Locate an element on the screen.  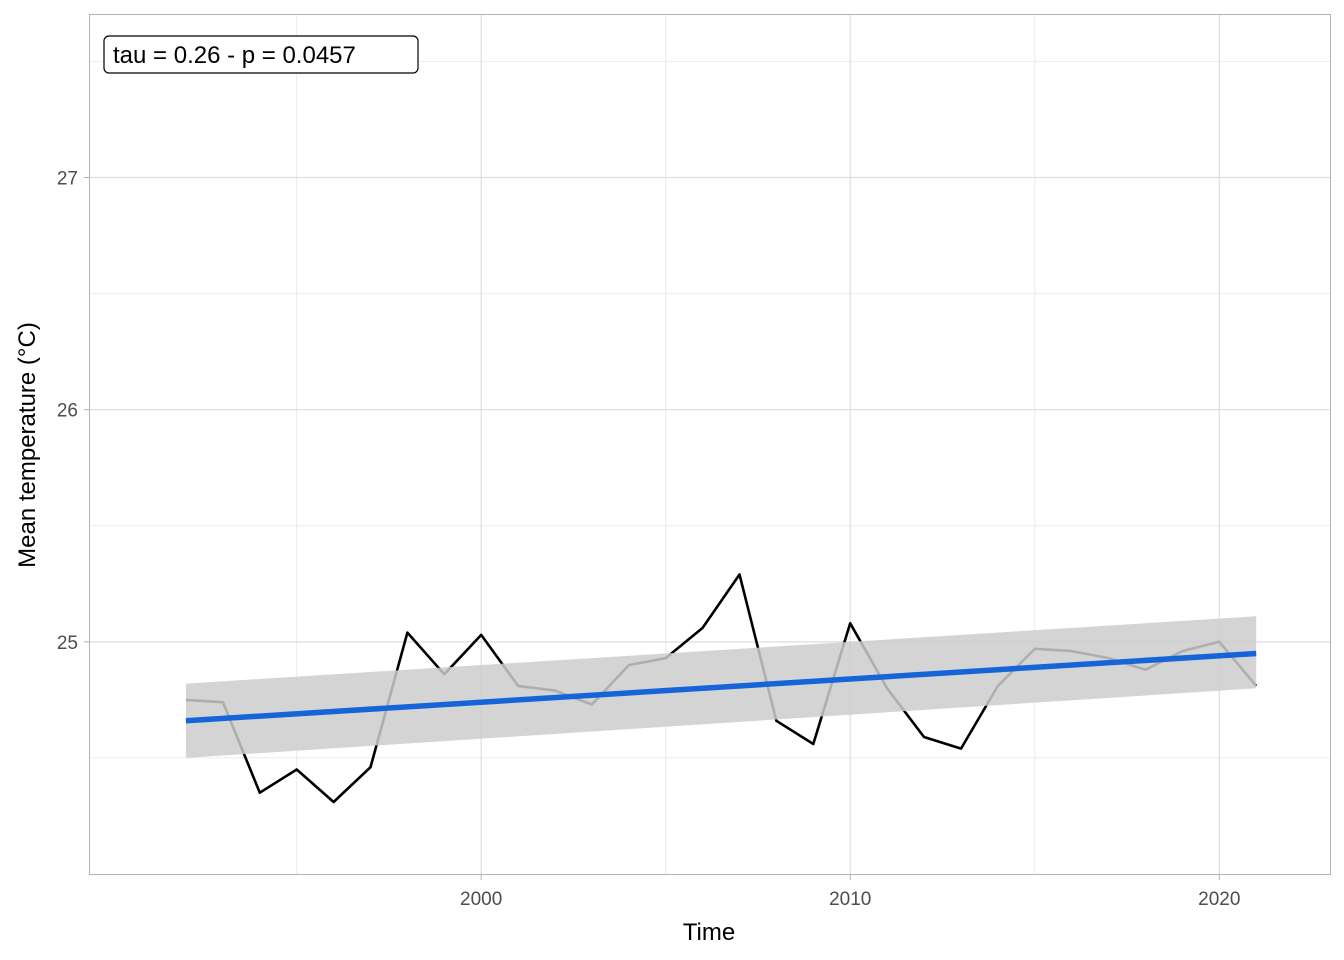
x-tick-label: 2000 is located at coordinates (481, 899).